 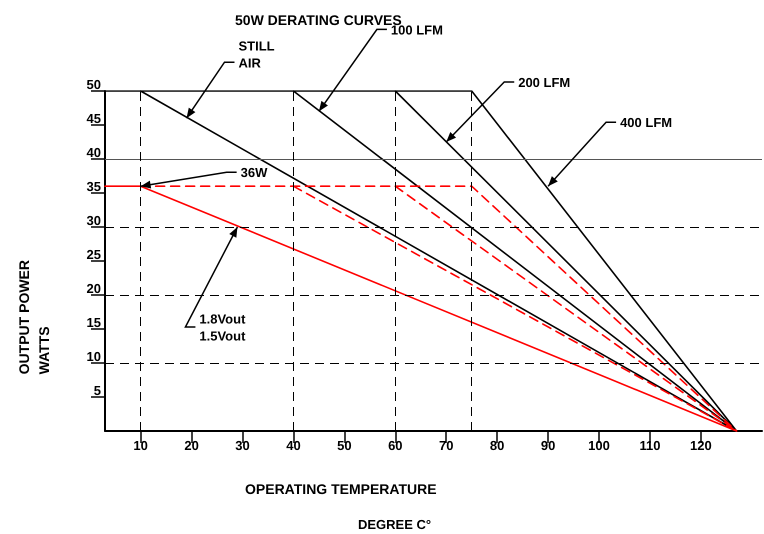 I want to click on y-tick-label: 20, so click(x=93, y=288).